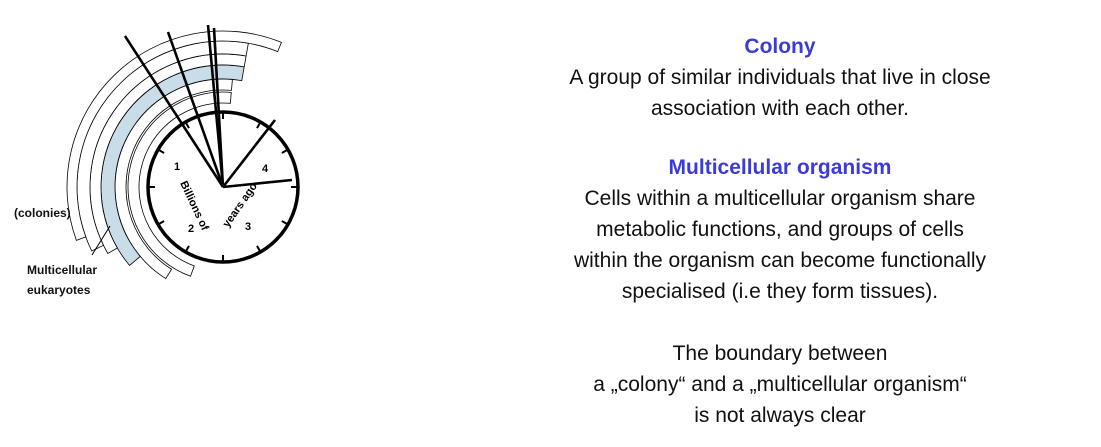 The image size is (1101, 447). Describe the element at coordinates (248, 227) in the screenshot. I see `hour-mark-3: 3` at that location.